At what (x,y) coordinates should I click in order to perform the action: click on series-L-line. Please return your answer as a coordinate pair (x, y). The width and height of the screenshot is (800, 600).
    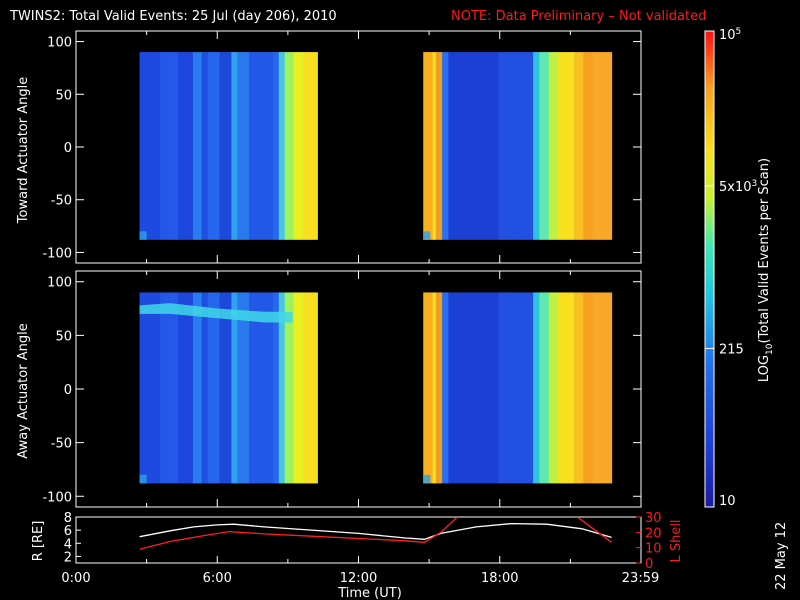
    Looking at the image, I should click on (298, 533).